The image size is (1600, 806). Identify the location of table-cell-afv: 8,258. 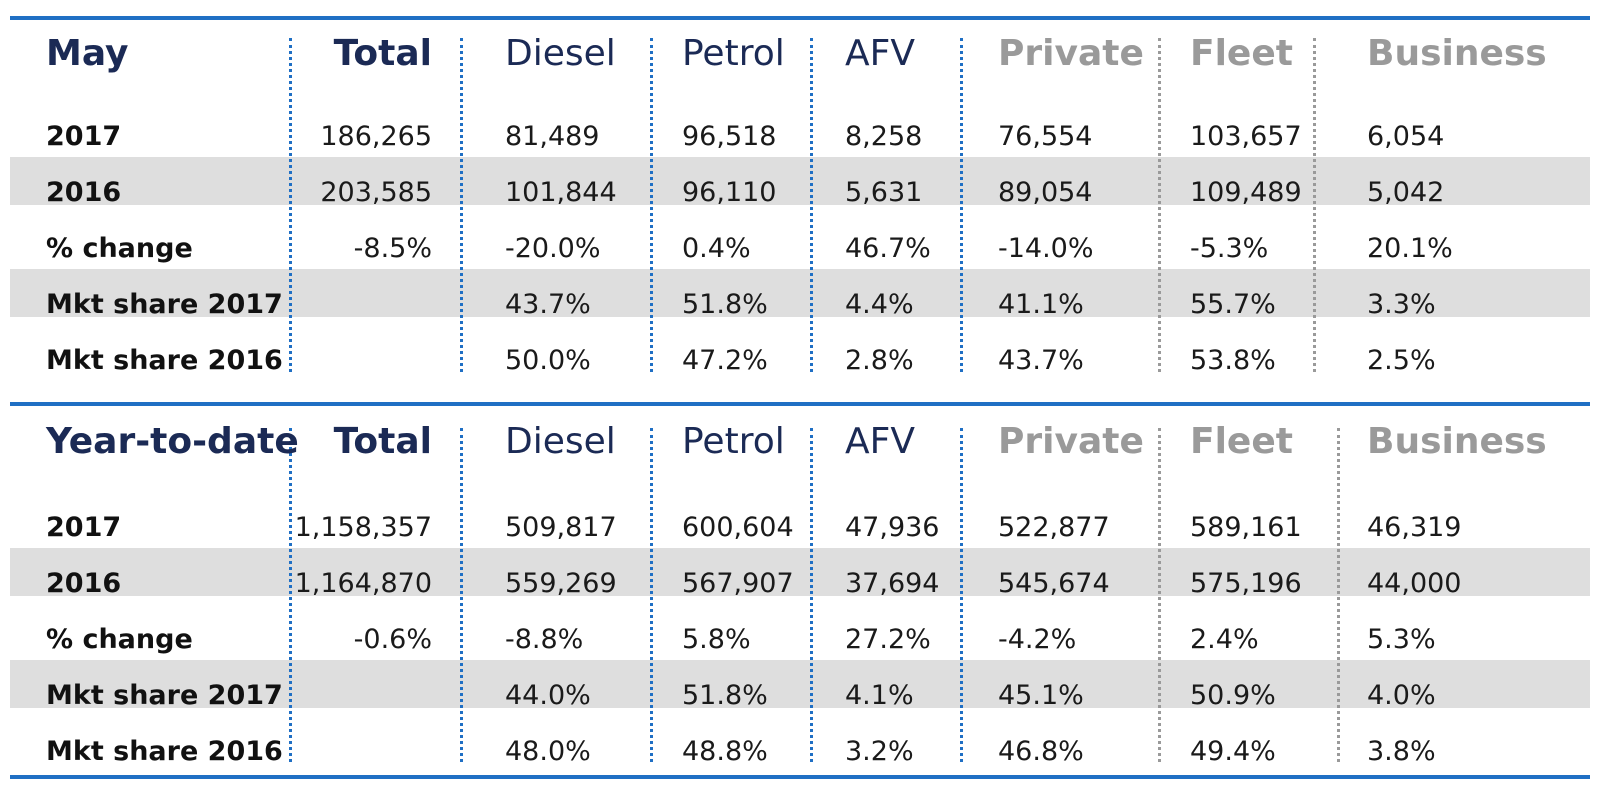
(884, 136).